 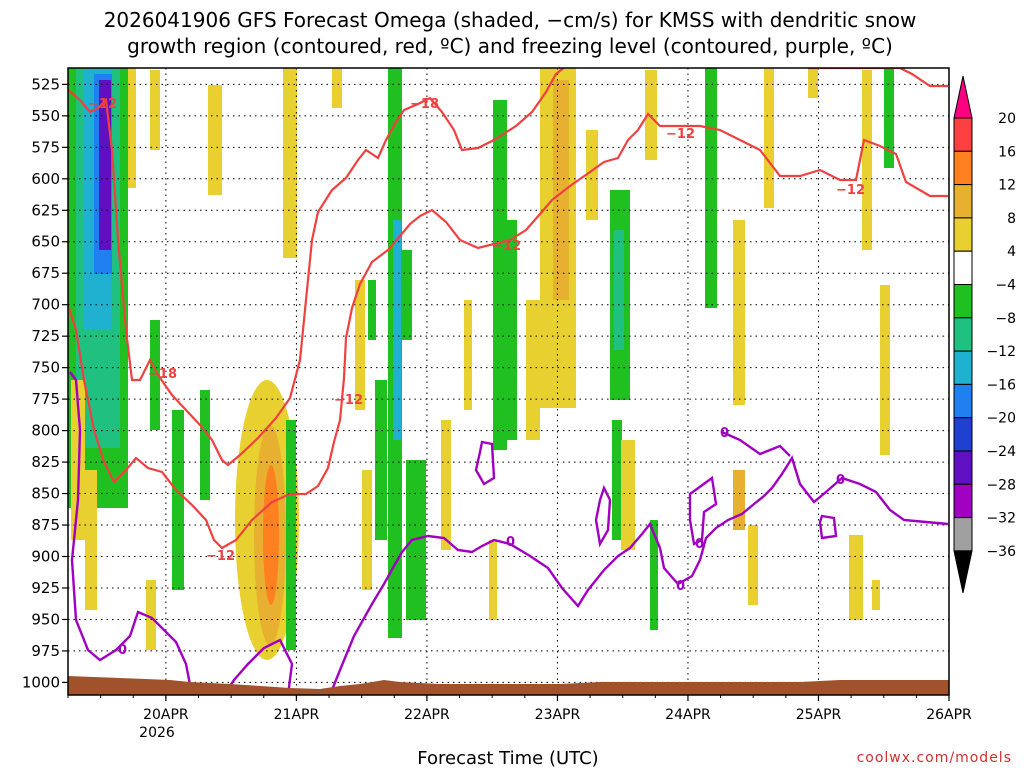 What do you see at coordinates (507, 758) in the screenshot?
I see `x-axis-title: Forecast Time (UTC)` at bounding box center [507, 758].